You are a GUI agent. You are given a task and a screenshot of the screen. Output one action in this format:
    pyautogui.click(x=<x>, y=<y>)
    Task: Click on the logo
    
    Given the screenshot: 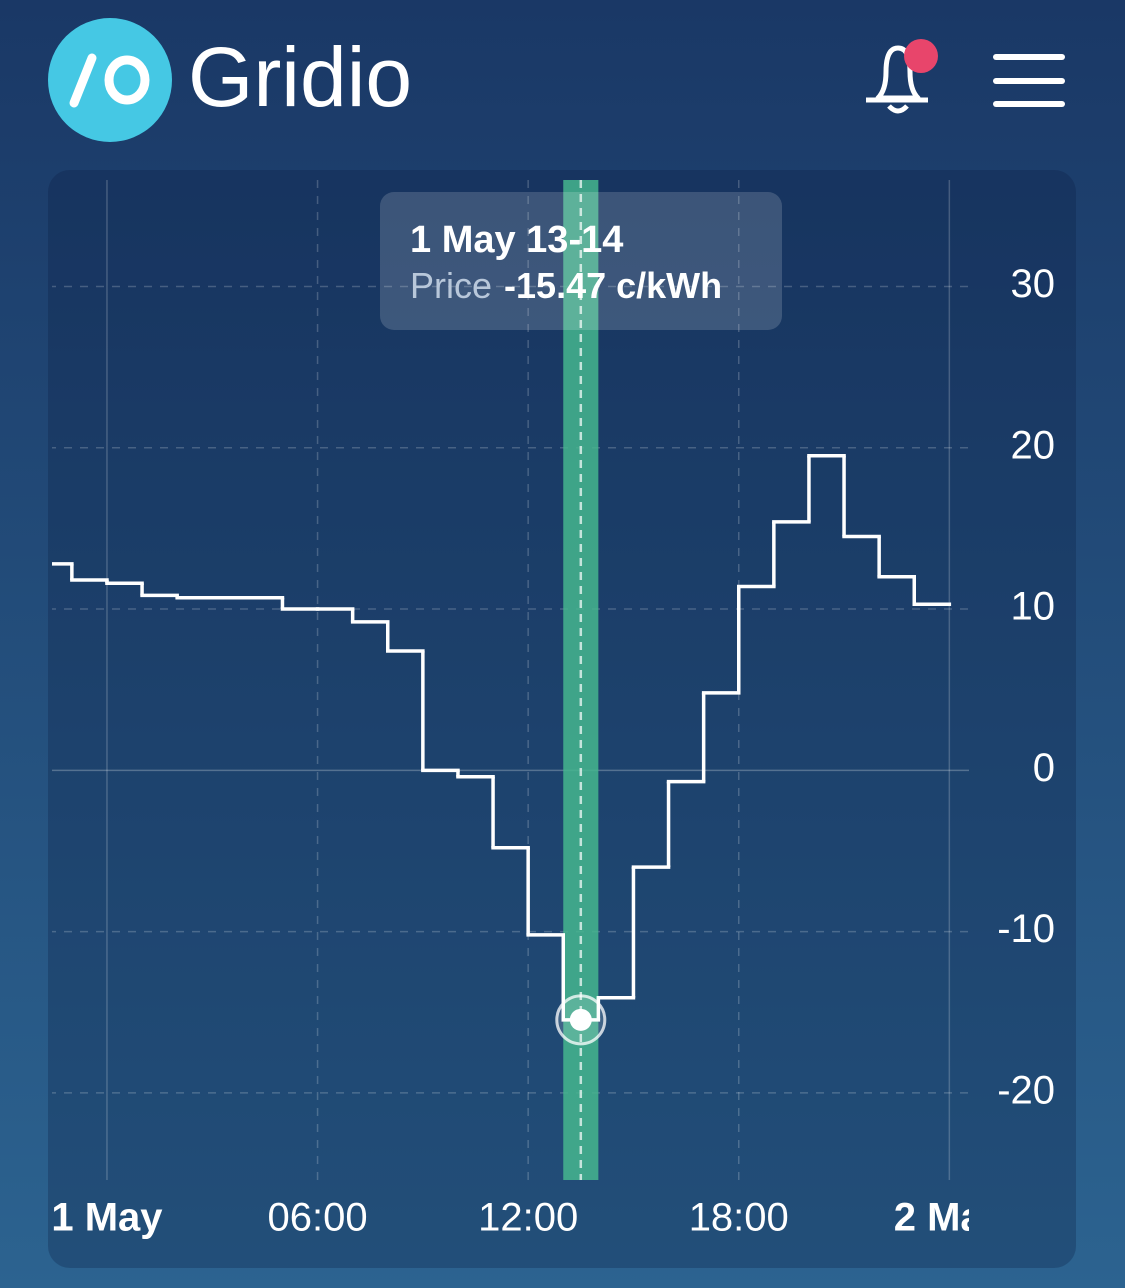 What is the action you would take?
    pyautogui.click(x=110, y=80)
    